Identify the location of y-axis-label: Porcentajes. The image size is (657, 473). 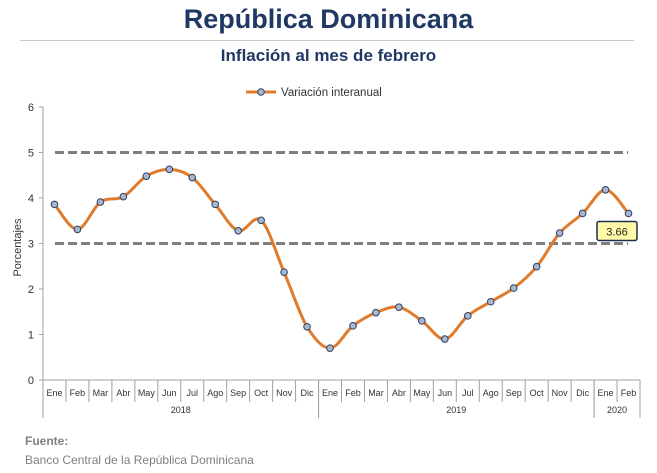
(18, 247).